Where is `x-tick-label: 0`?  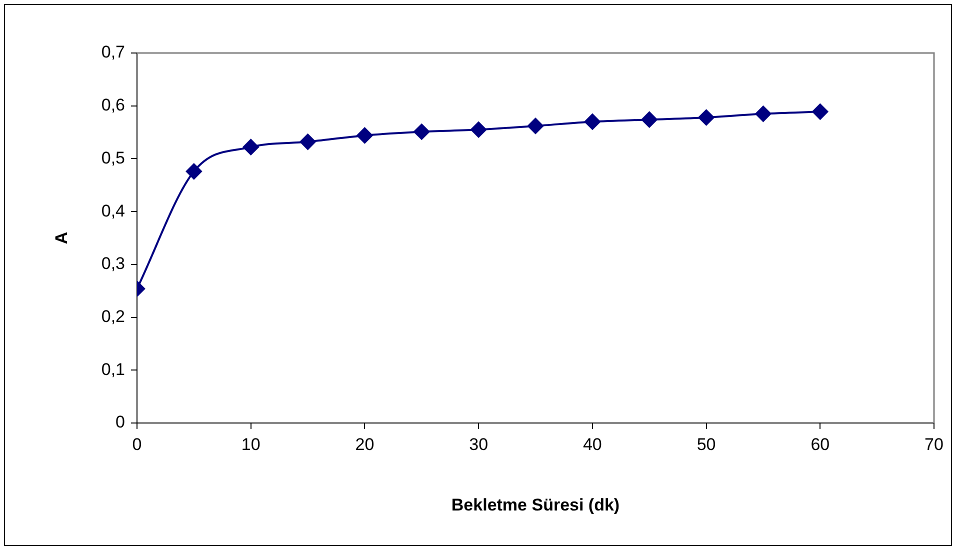 x-tick-label: 0 is located at coordinates (137, 444).